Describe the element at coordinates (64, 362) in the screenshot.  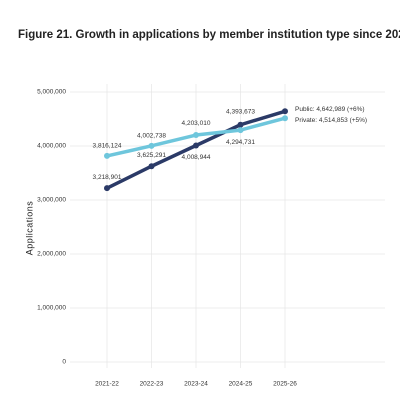
I see `y-tick-label: 0` at that location.